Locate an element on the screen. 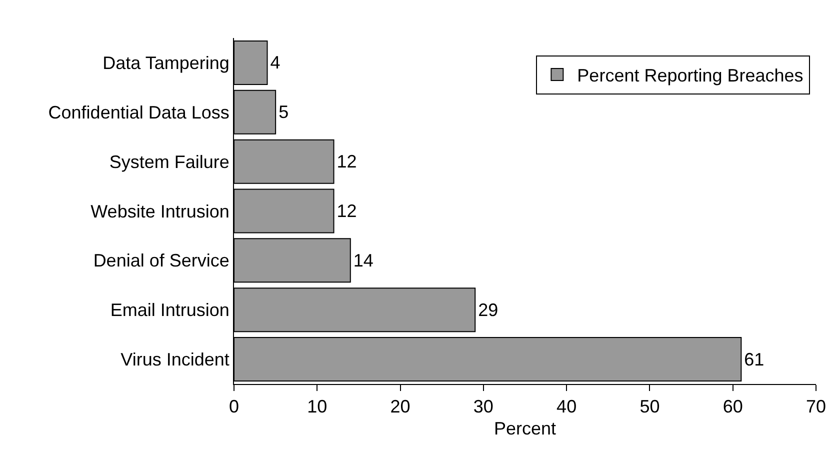 The width and height of the screenshot is (838, 466). x-tick-label: 50 is located at coordinates (650, 406).